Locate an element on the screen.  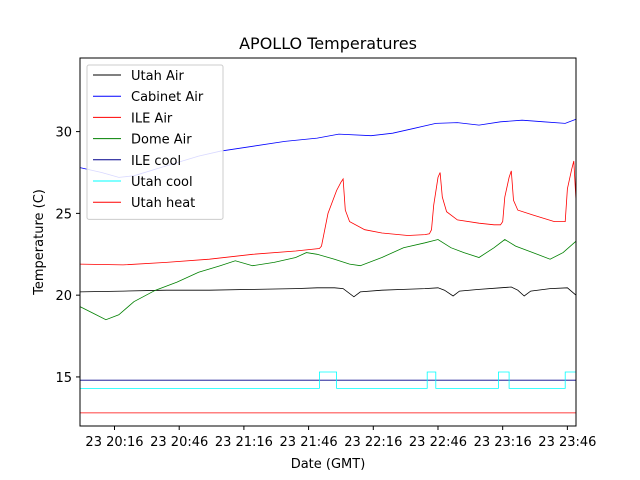
legend-label: Utah heat is located at coordinates (163, 203).